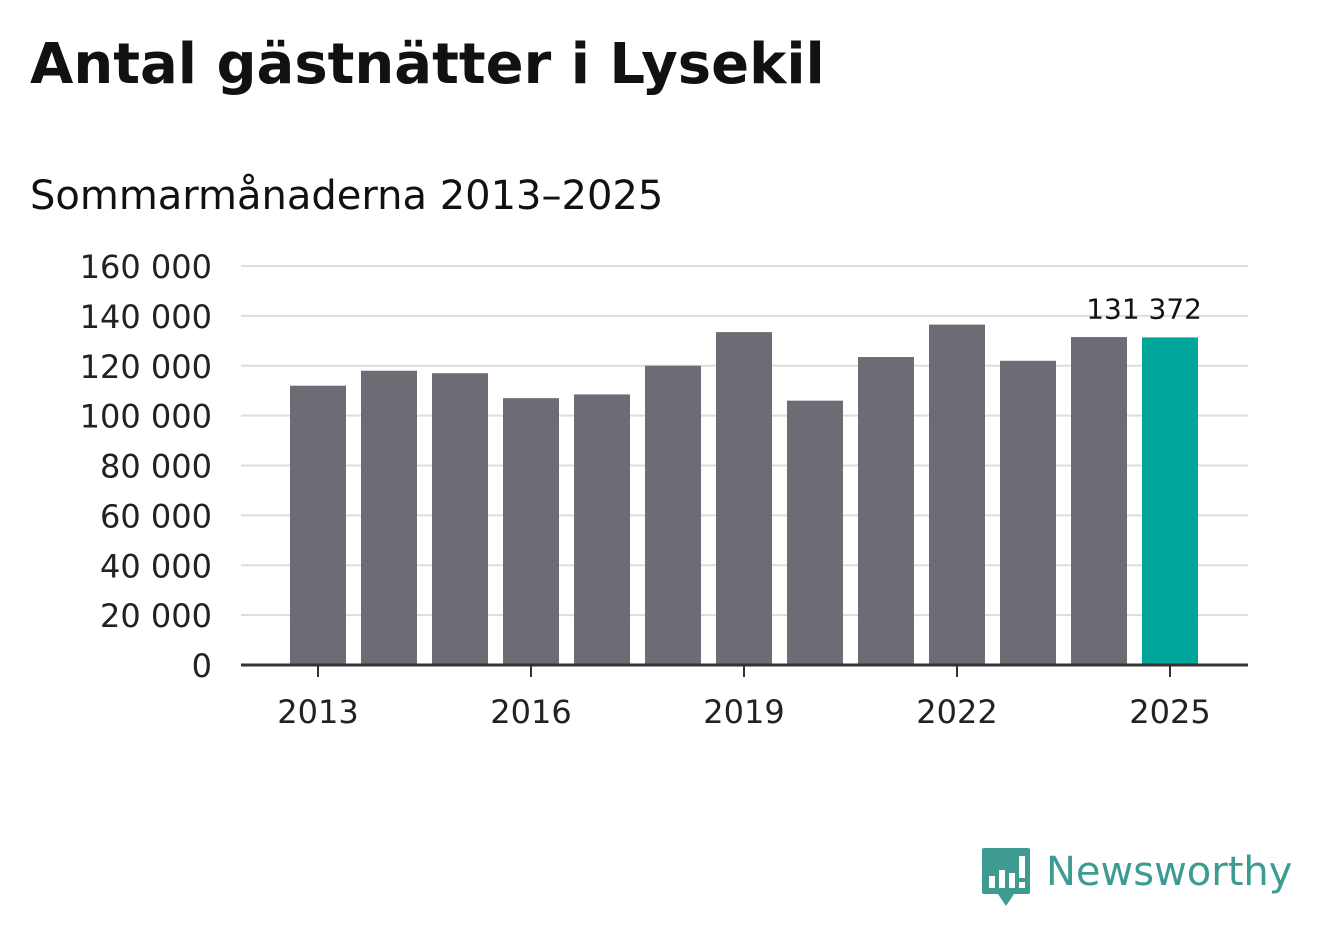 This screenshot has height=939, width=1322. I want to click on data-labels: 131 372, so click(1144, 308).